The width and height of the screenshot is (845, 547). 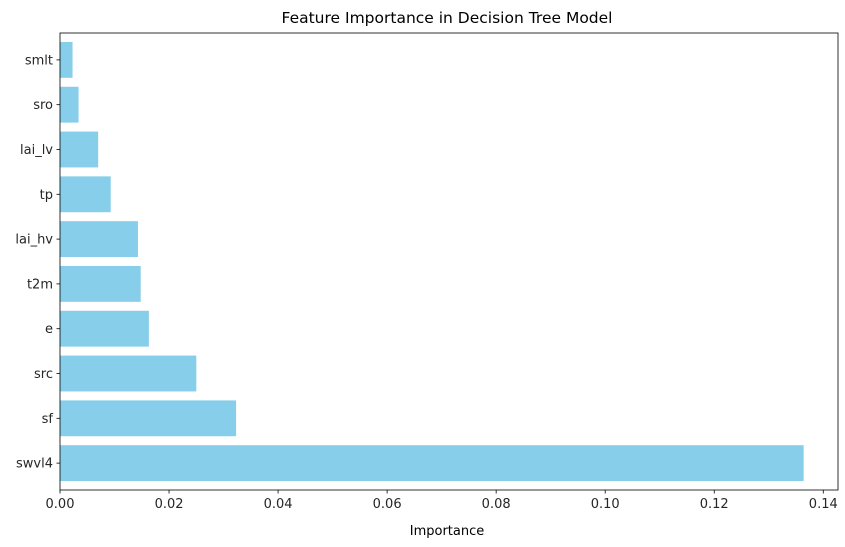 I want to click on x-tick-label: 0.12, so click(x=714, y=504).